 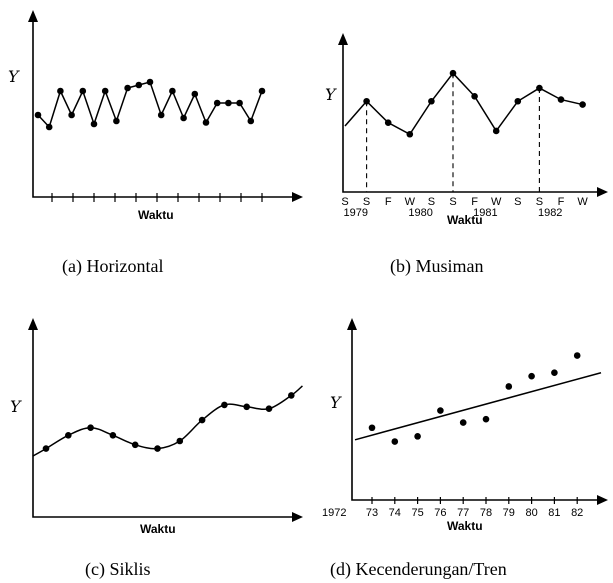 I want to click on panel-d-tick-label: 76, so click(x=440, y=513).